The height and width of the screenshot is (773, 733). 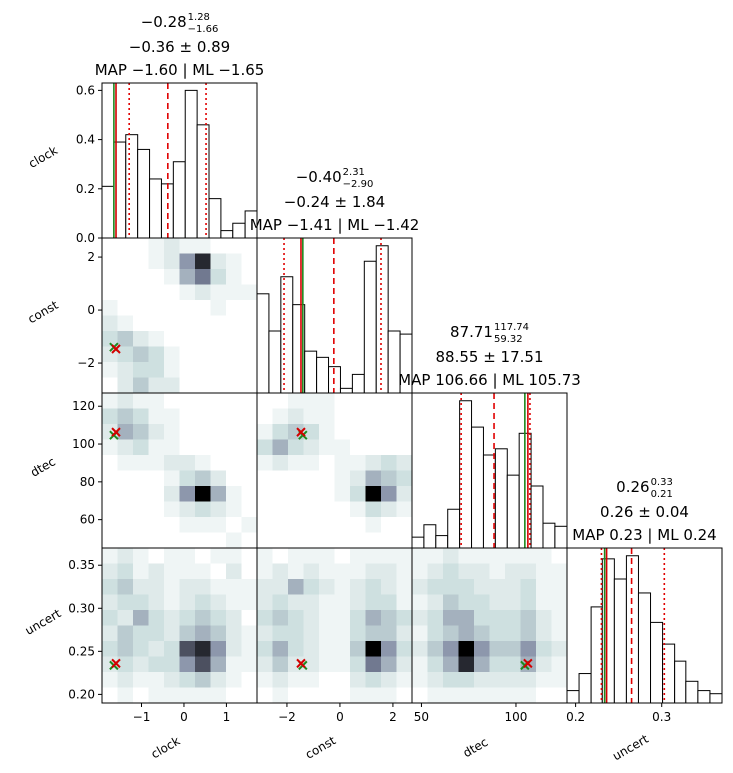 What do you see at coordinates (319, 177) in the screenshot?
I see `median: −0.40` at bounding box center [319, 177].